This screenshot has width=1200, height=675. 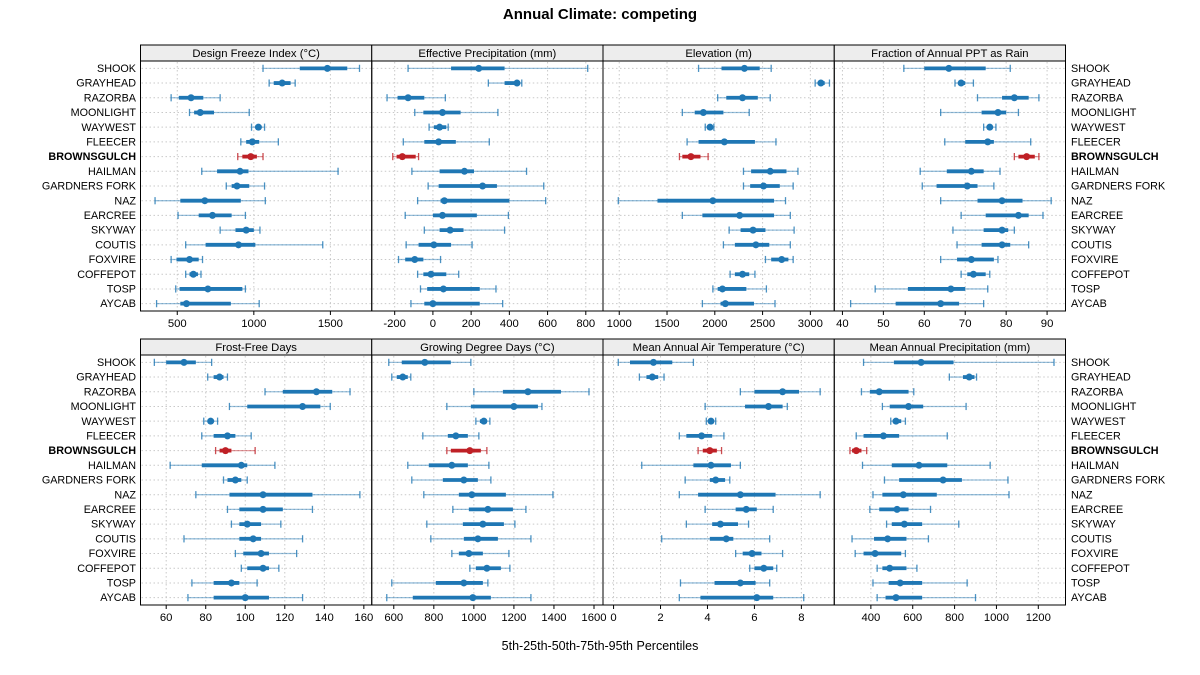 I want to click on site-label-left: MOONLIGHT, so click(x=104, y=407).